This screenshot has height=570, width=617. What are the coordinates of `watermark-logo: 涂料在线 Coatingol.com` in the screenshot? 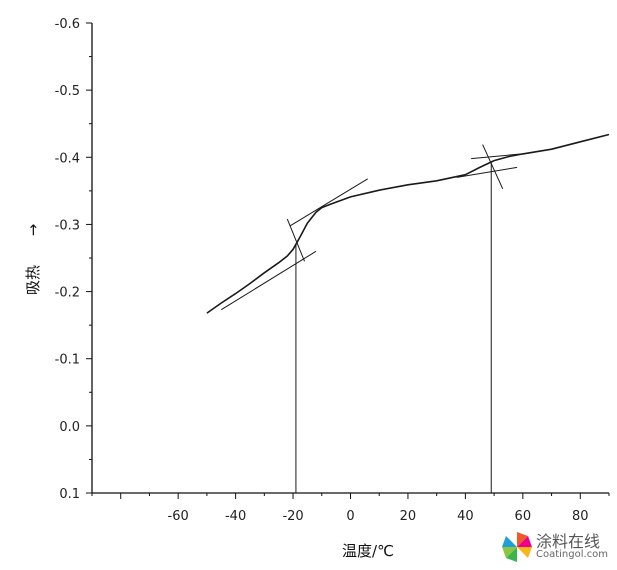 It's located at (557, 547).